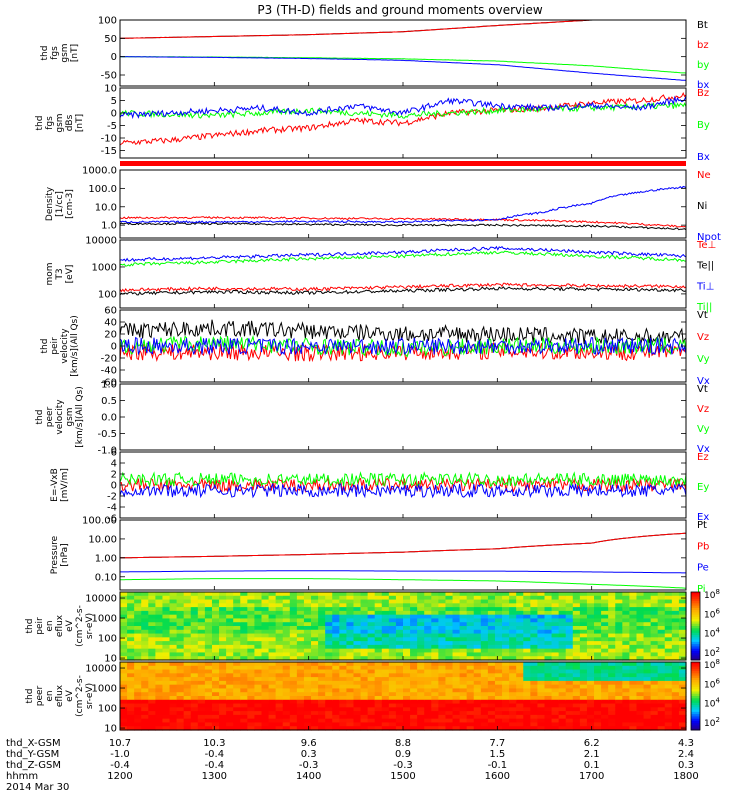 The image size is (750, 805). Describe the element at coordinates (55, 346) in the screenshot. I see `y-axis-label: peir` at that location.